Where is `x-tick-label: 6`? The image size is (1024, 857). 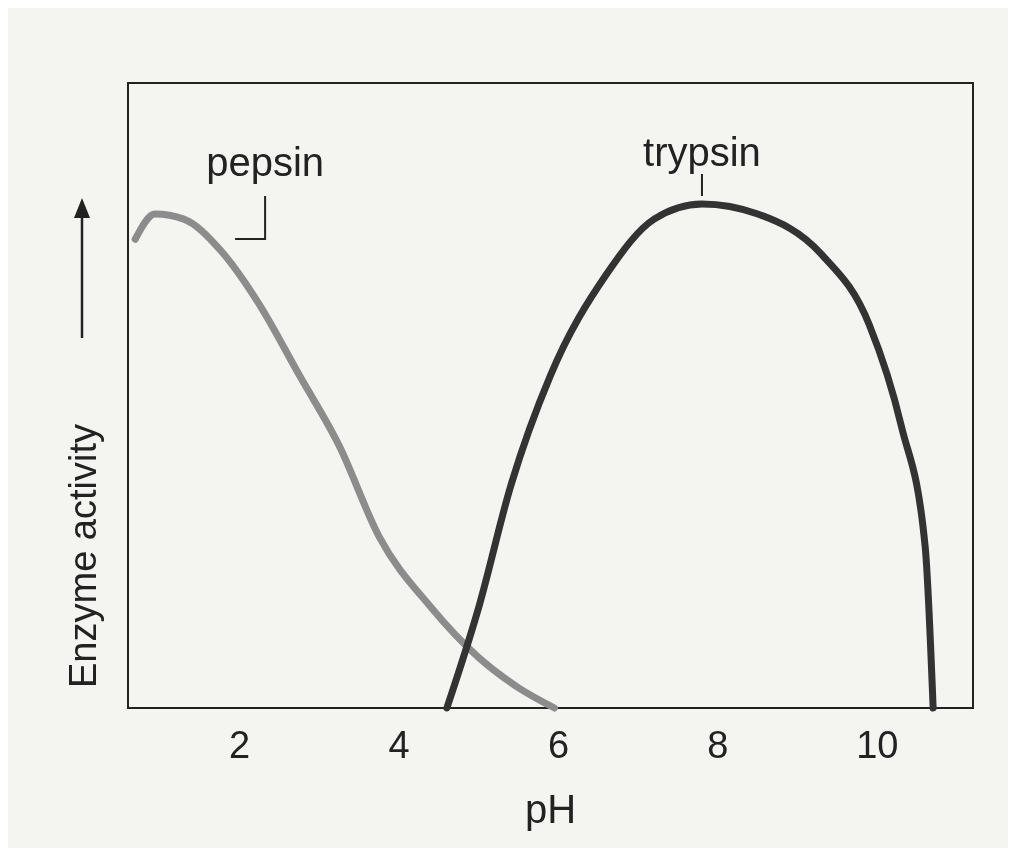 x-tick-label: 6 is located at coordinates (558, 745).